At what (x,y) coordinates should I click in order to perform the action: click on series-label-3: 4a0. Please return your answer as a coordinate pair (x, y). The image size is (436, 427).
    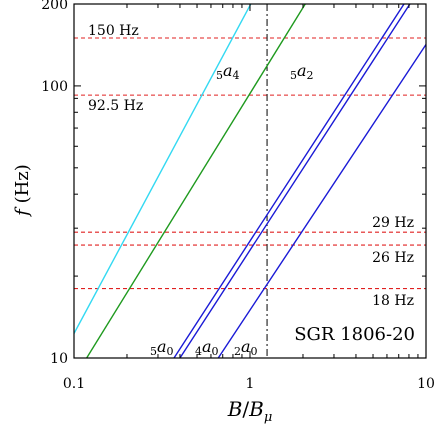
    Looking at the image, I should click on (207, 347).